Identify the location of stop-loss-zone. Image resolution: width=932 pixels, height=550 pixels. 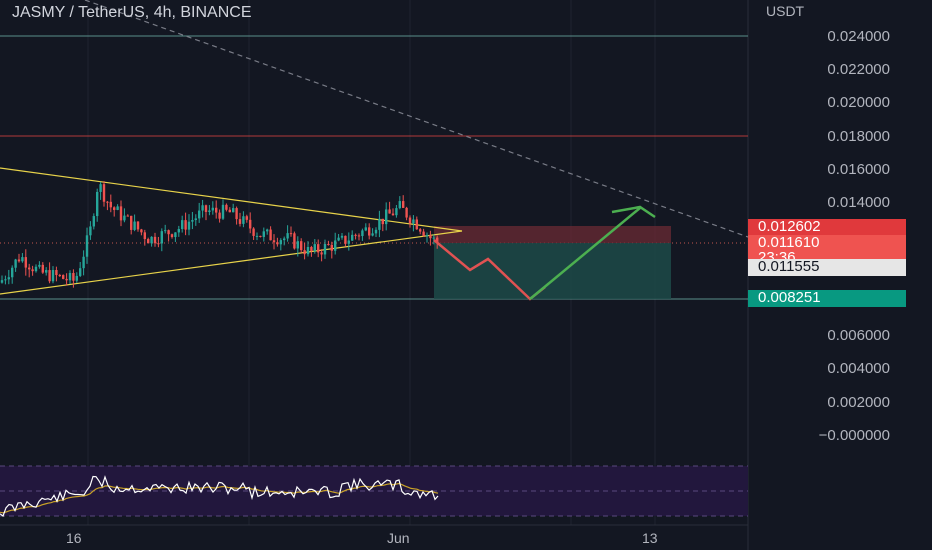
(552, 234).